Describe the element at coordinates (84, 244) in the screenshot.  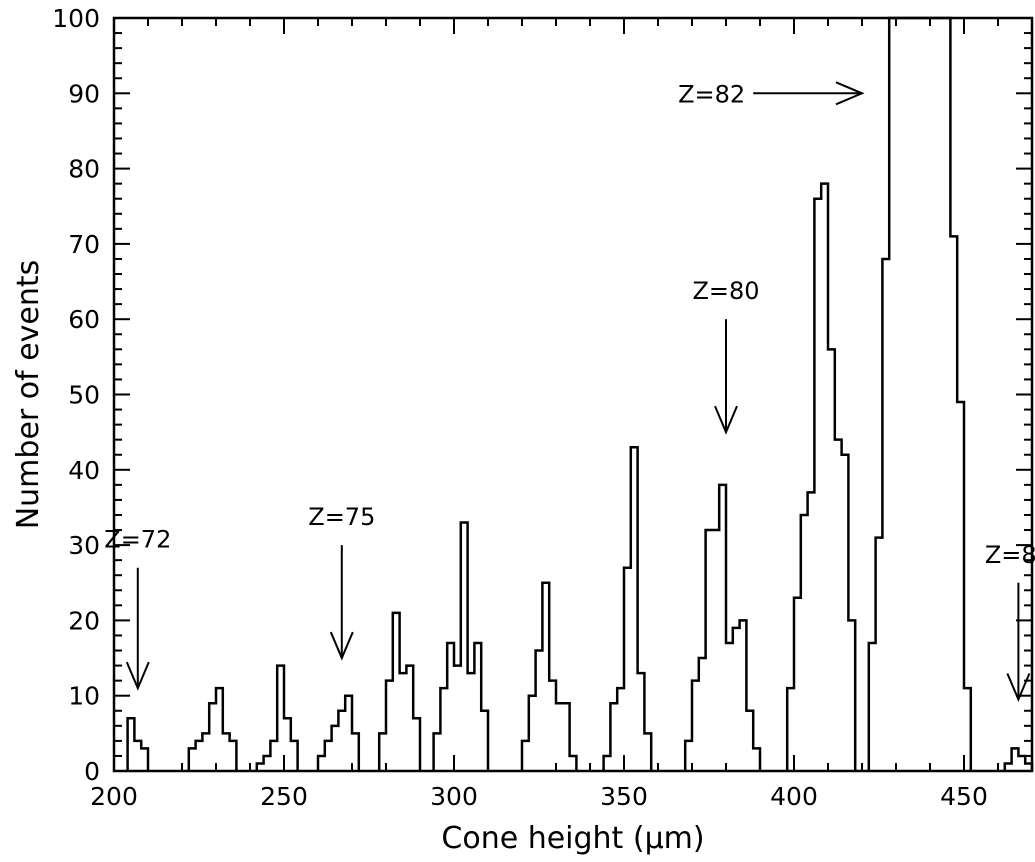
I see `y-tick-label: 70` at that location.